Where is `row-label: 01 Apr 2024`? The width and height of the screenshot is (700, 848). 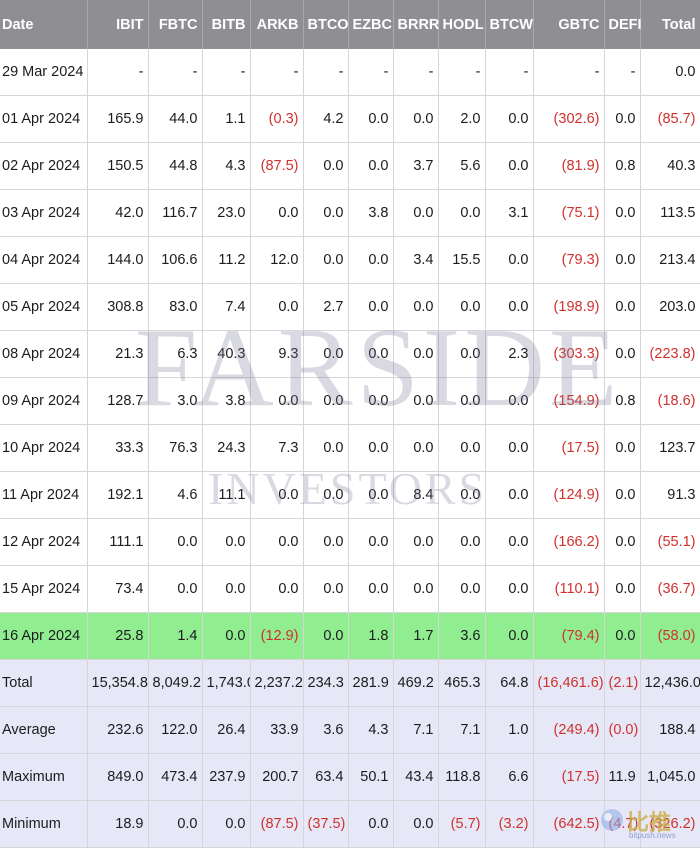 row-label: 01 Apr 2024 is located at coordinates (44, 119).